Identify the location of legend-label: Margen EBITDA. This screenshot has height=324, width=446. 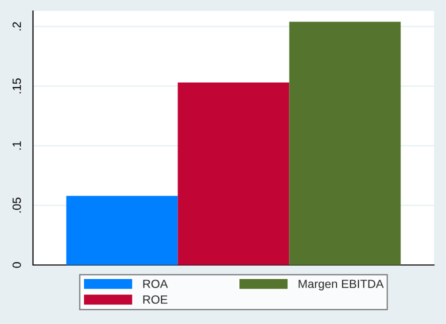
(341, 285).